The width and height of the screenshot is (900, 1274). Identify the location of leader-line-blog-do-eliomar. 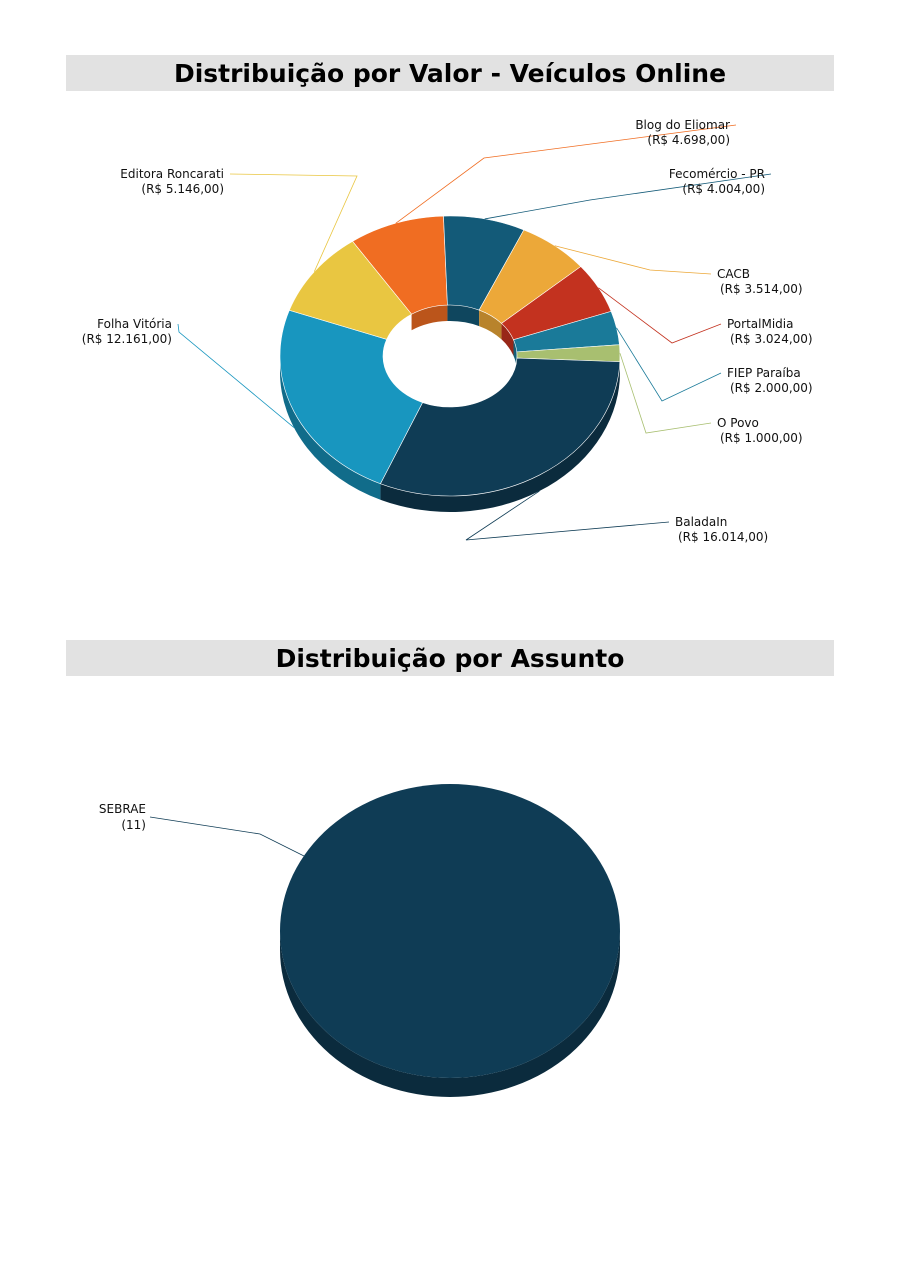
(566, 174).